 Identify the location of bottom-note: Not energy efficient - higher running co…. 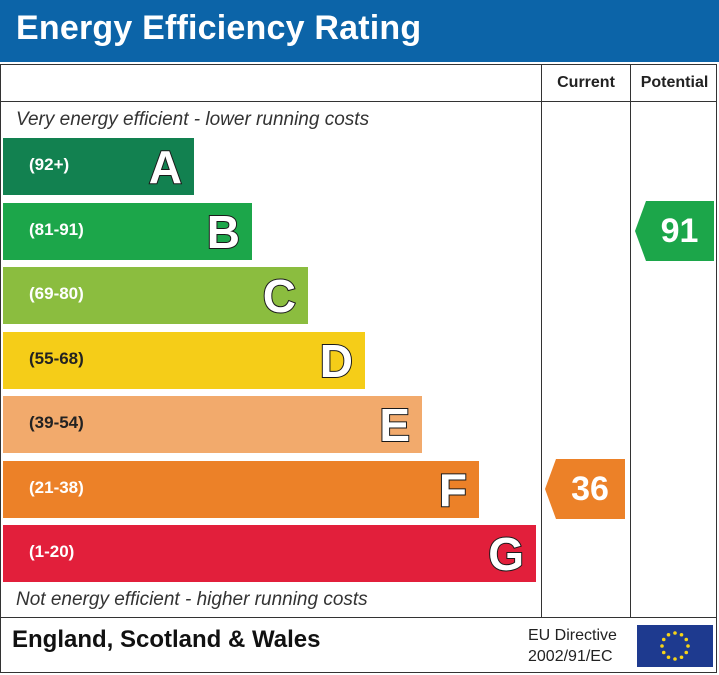
(192, 599).